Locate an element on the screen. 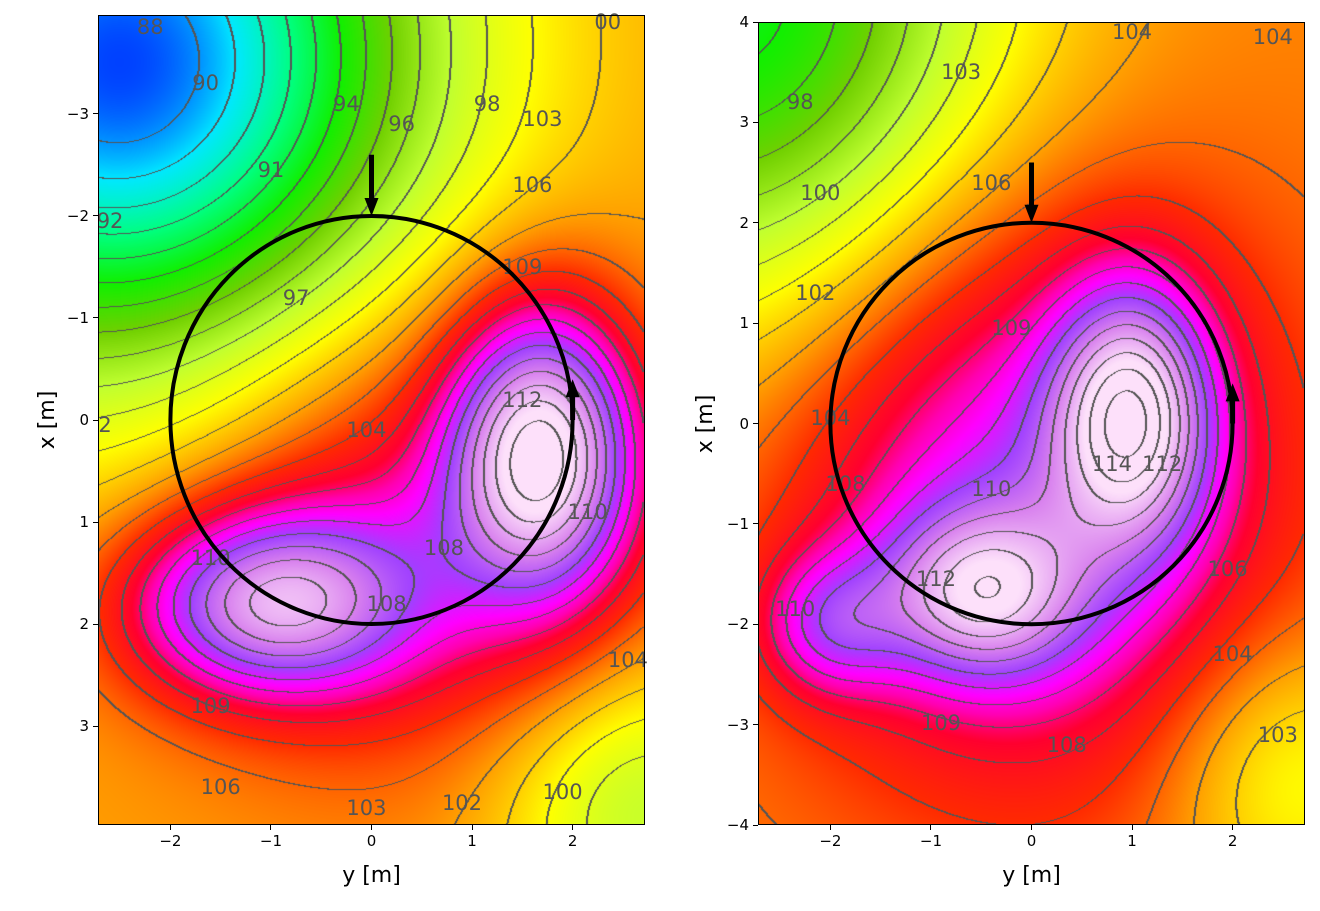 Image resolution: width=1320 pixels, height=911 pixels. contour-label: 90 is located at coordinates (205, 83).